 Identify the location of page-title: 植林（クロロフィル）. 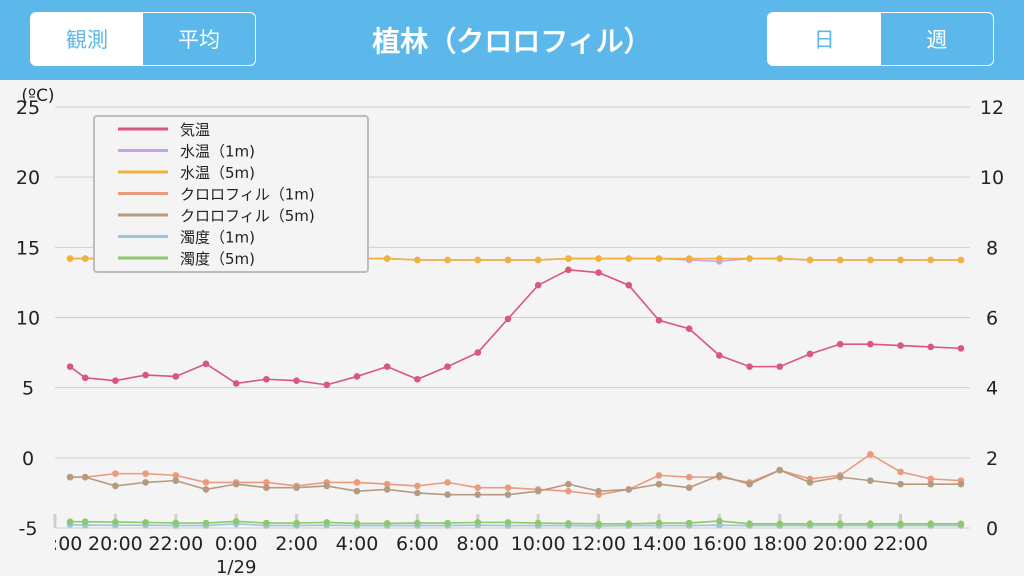
(512, 41).